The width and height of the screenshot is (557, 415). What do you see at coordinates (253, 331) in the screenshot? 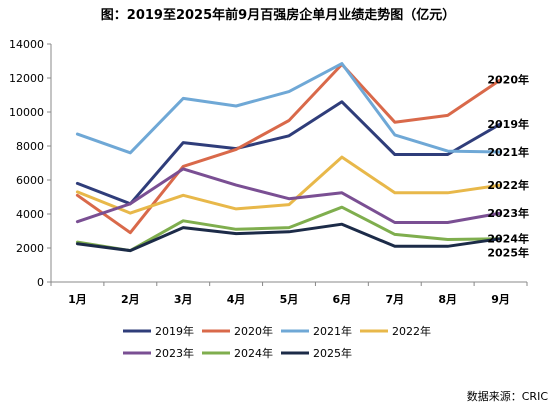
I see `legend-label: 2020年` at bounding box center [253, 331].